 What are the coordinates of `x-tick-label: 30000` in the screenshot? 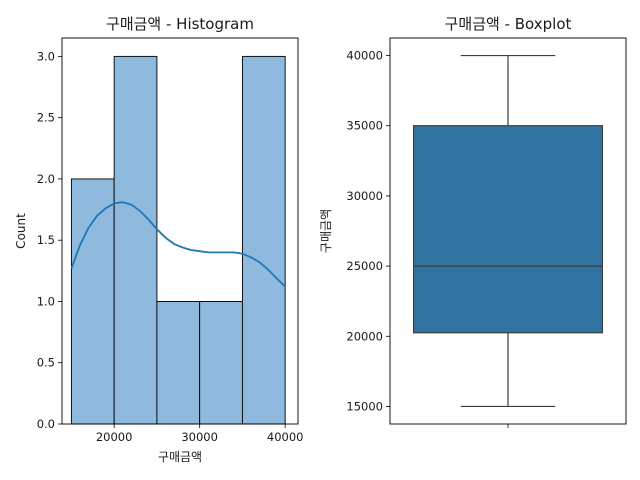 It's located at (199, 437).